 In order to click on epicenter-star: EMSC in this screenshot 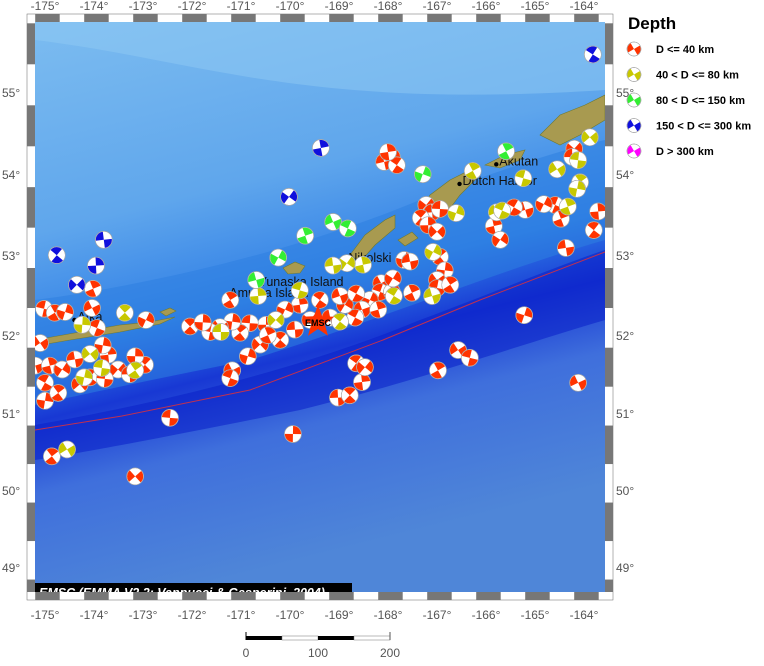, I will do `click(318, 320)`.